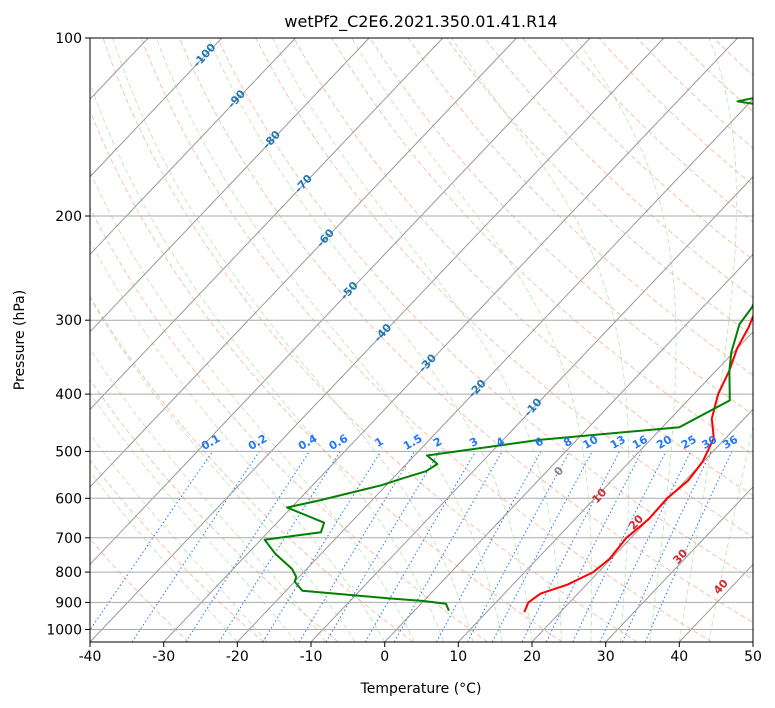 This screenshot has height=708, width=775. Describe the element at coordinates (163, 657) in the screenshot. I see `x-tick-label: -30` at that location.